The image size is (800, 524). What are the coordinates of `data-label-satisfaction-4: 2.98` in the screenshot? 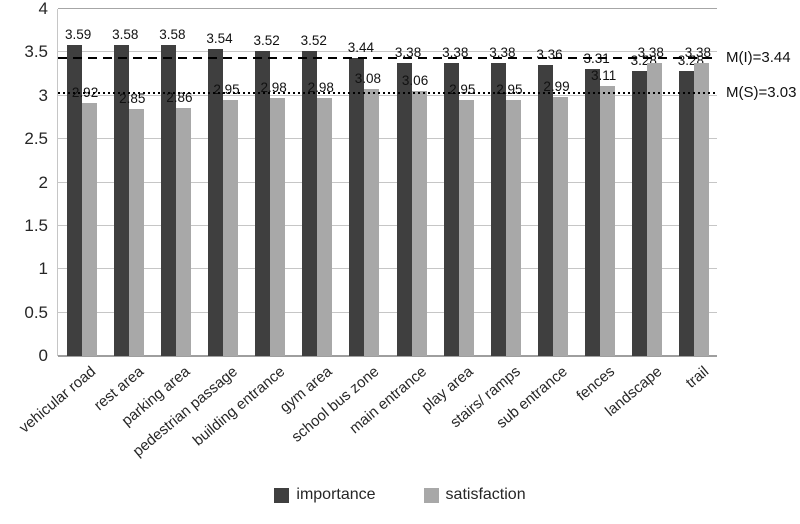 It's located at (273, 87).